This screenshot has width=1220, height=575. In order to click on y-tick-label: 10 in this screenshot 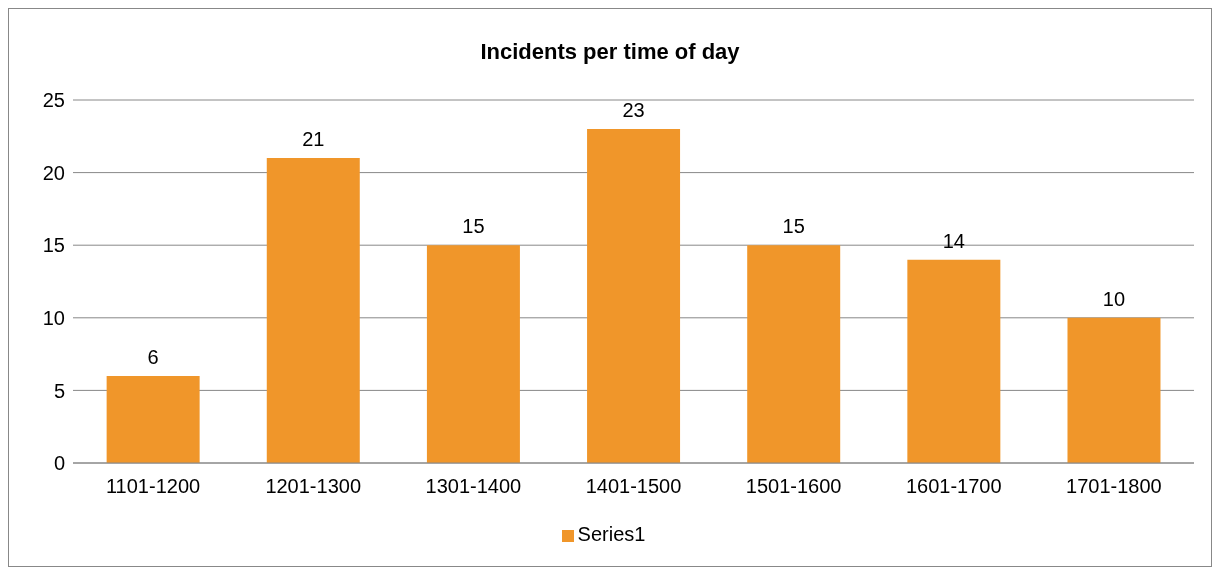, I will do `click(53, 317)`.